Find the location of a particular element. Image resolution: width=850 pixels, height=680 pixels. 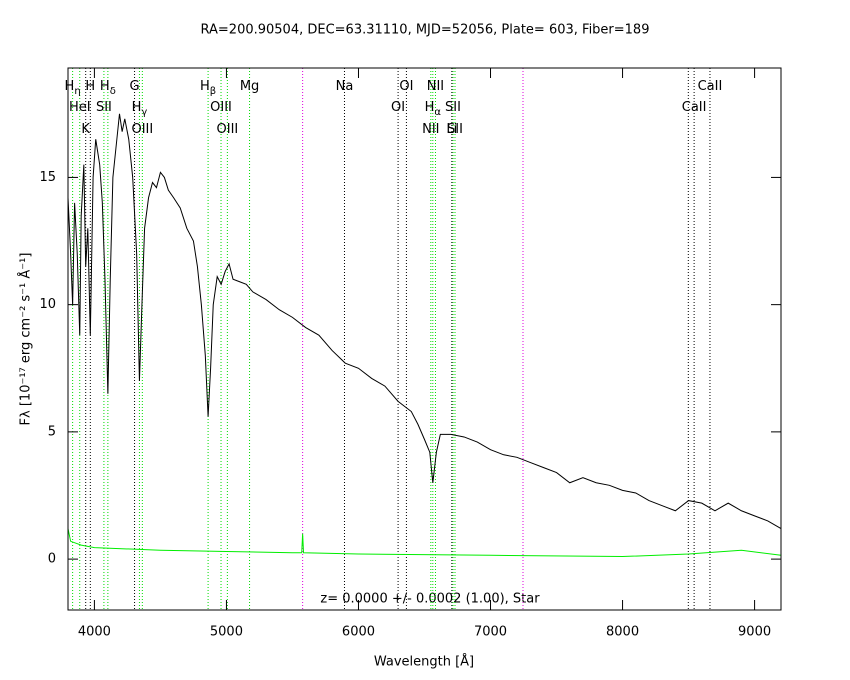

line-label-sub: η is located at coordinates (77, 91).